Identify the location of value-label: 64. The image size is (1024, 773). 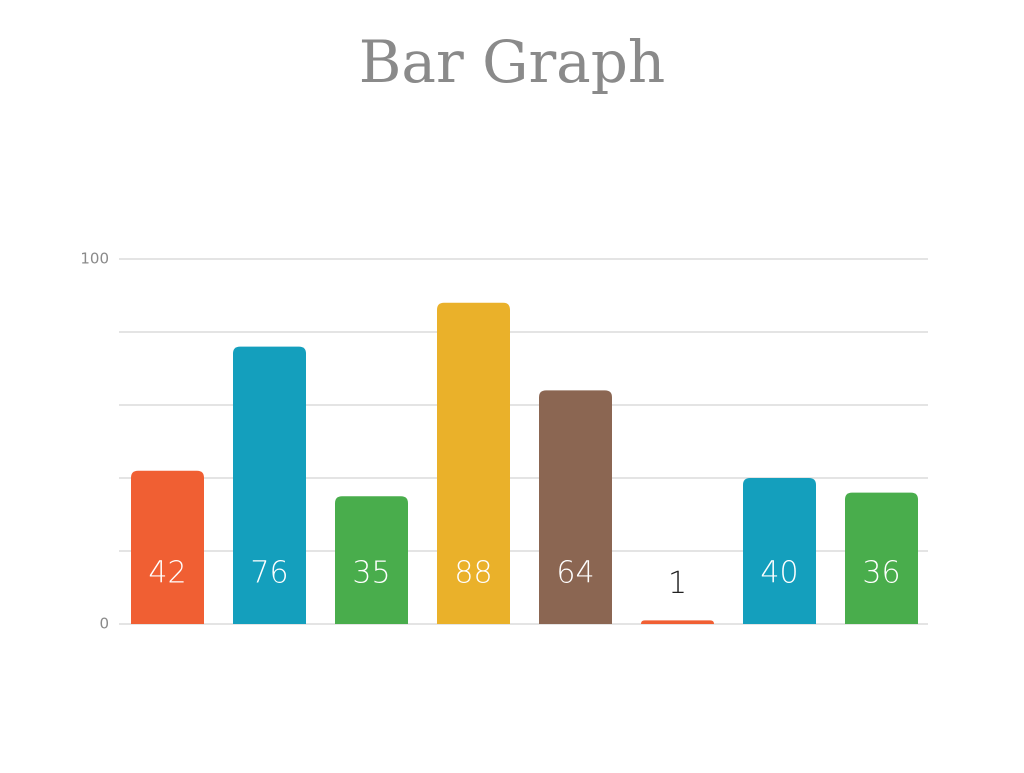
(575, 573).